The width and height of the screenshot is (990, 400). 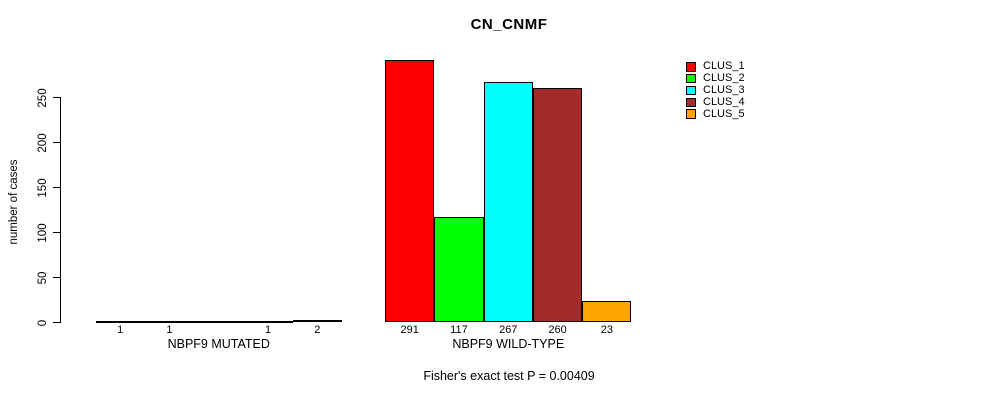 What do you see at coordinates (724, 66) in the screenshot?
I see `legend-label: CLUS_1` at bounding box center [724, 66].